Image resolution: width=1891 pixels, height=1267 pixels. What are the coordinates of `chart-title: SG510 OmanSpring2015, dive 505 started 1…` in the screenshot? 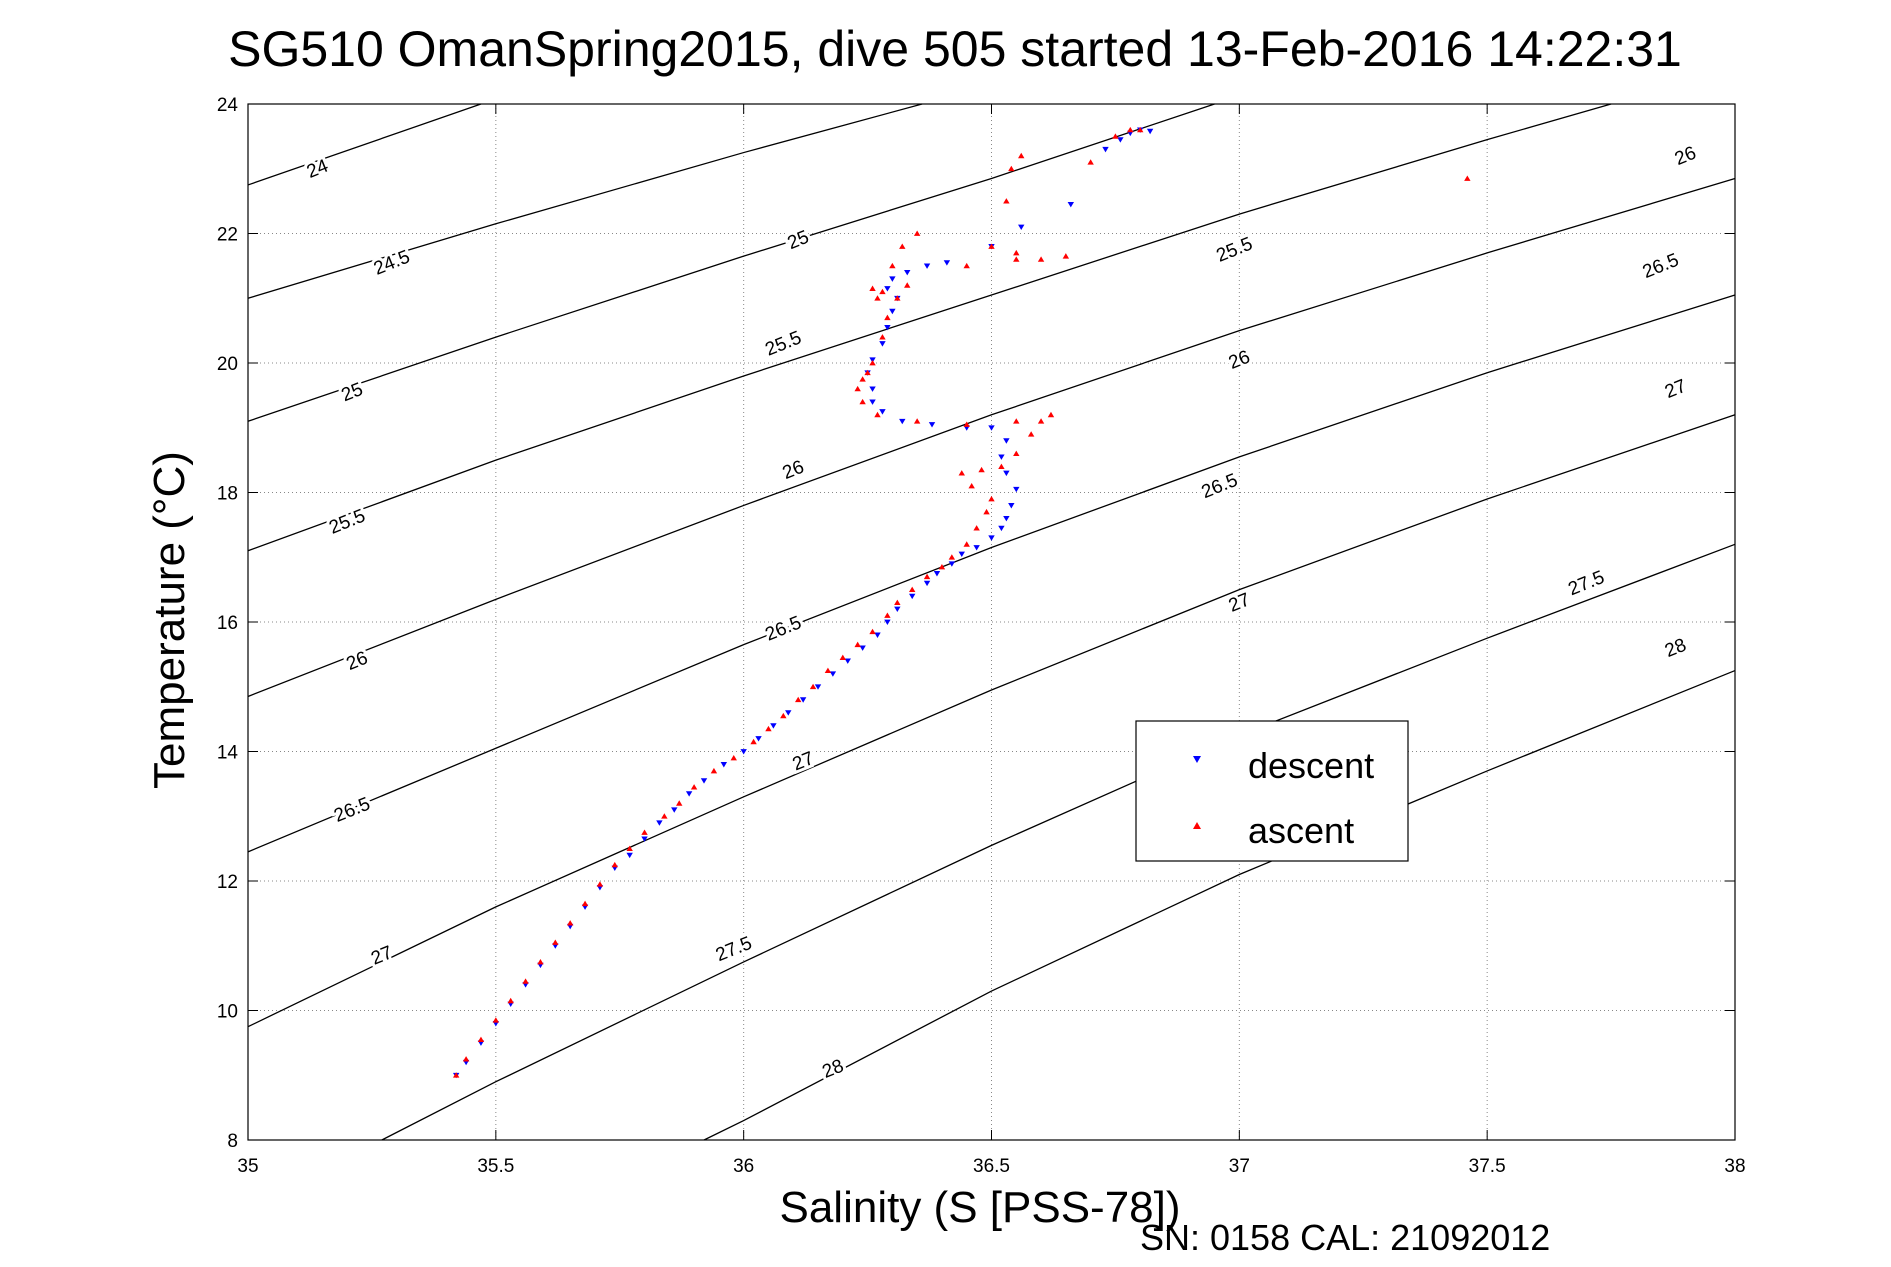 It's located at (955, 49).